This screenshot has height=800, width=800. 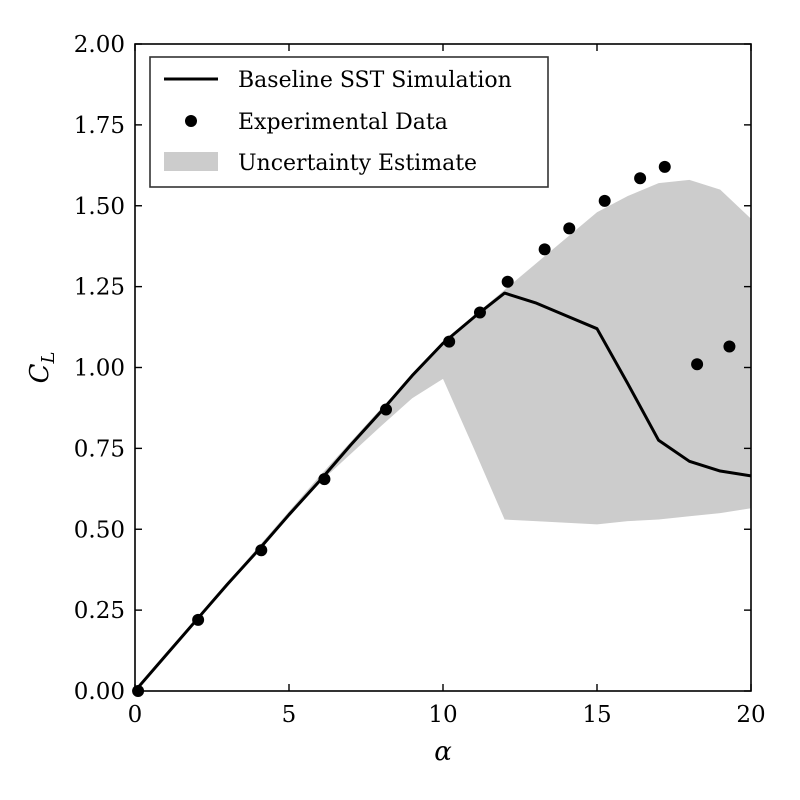 I want to click on legend-label-uncertainty: Uncertainty Estimate, so click(x=357, y=163).